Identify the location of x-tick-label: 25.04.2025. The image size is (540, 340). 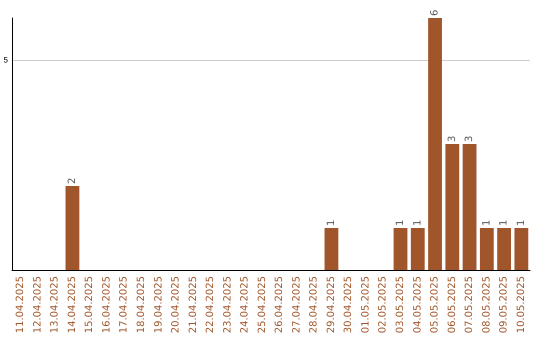
(262, 305).